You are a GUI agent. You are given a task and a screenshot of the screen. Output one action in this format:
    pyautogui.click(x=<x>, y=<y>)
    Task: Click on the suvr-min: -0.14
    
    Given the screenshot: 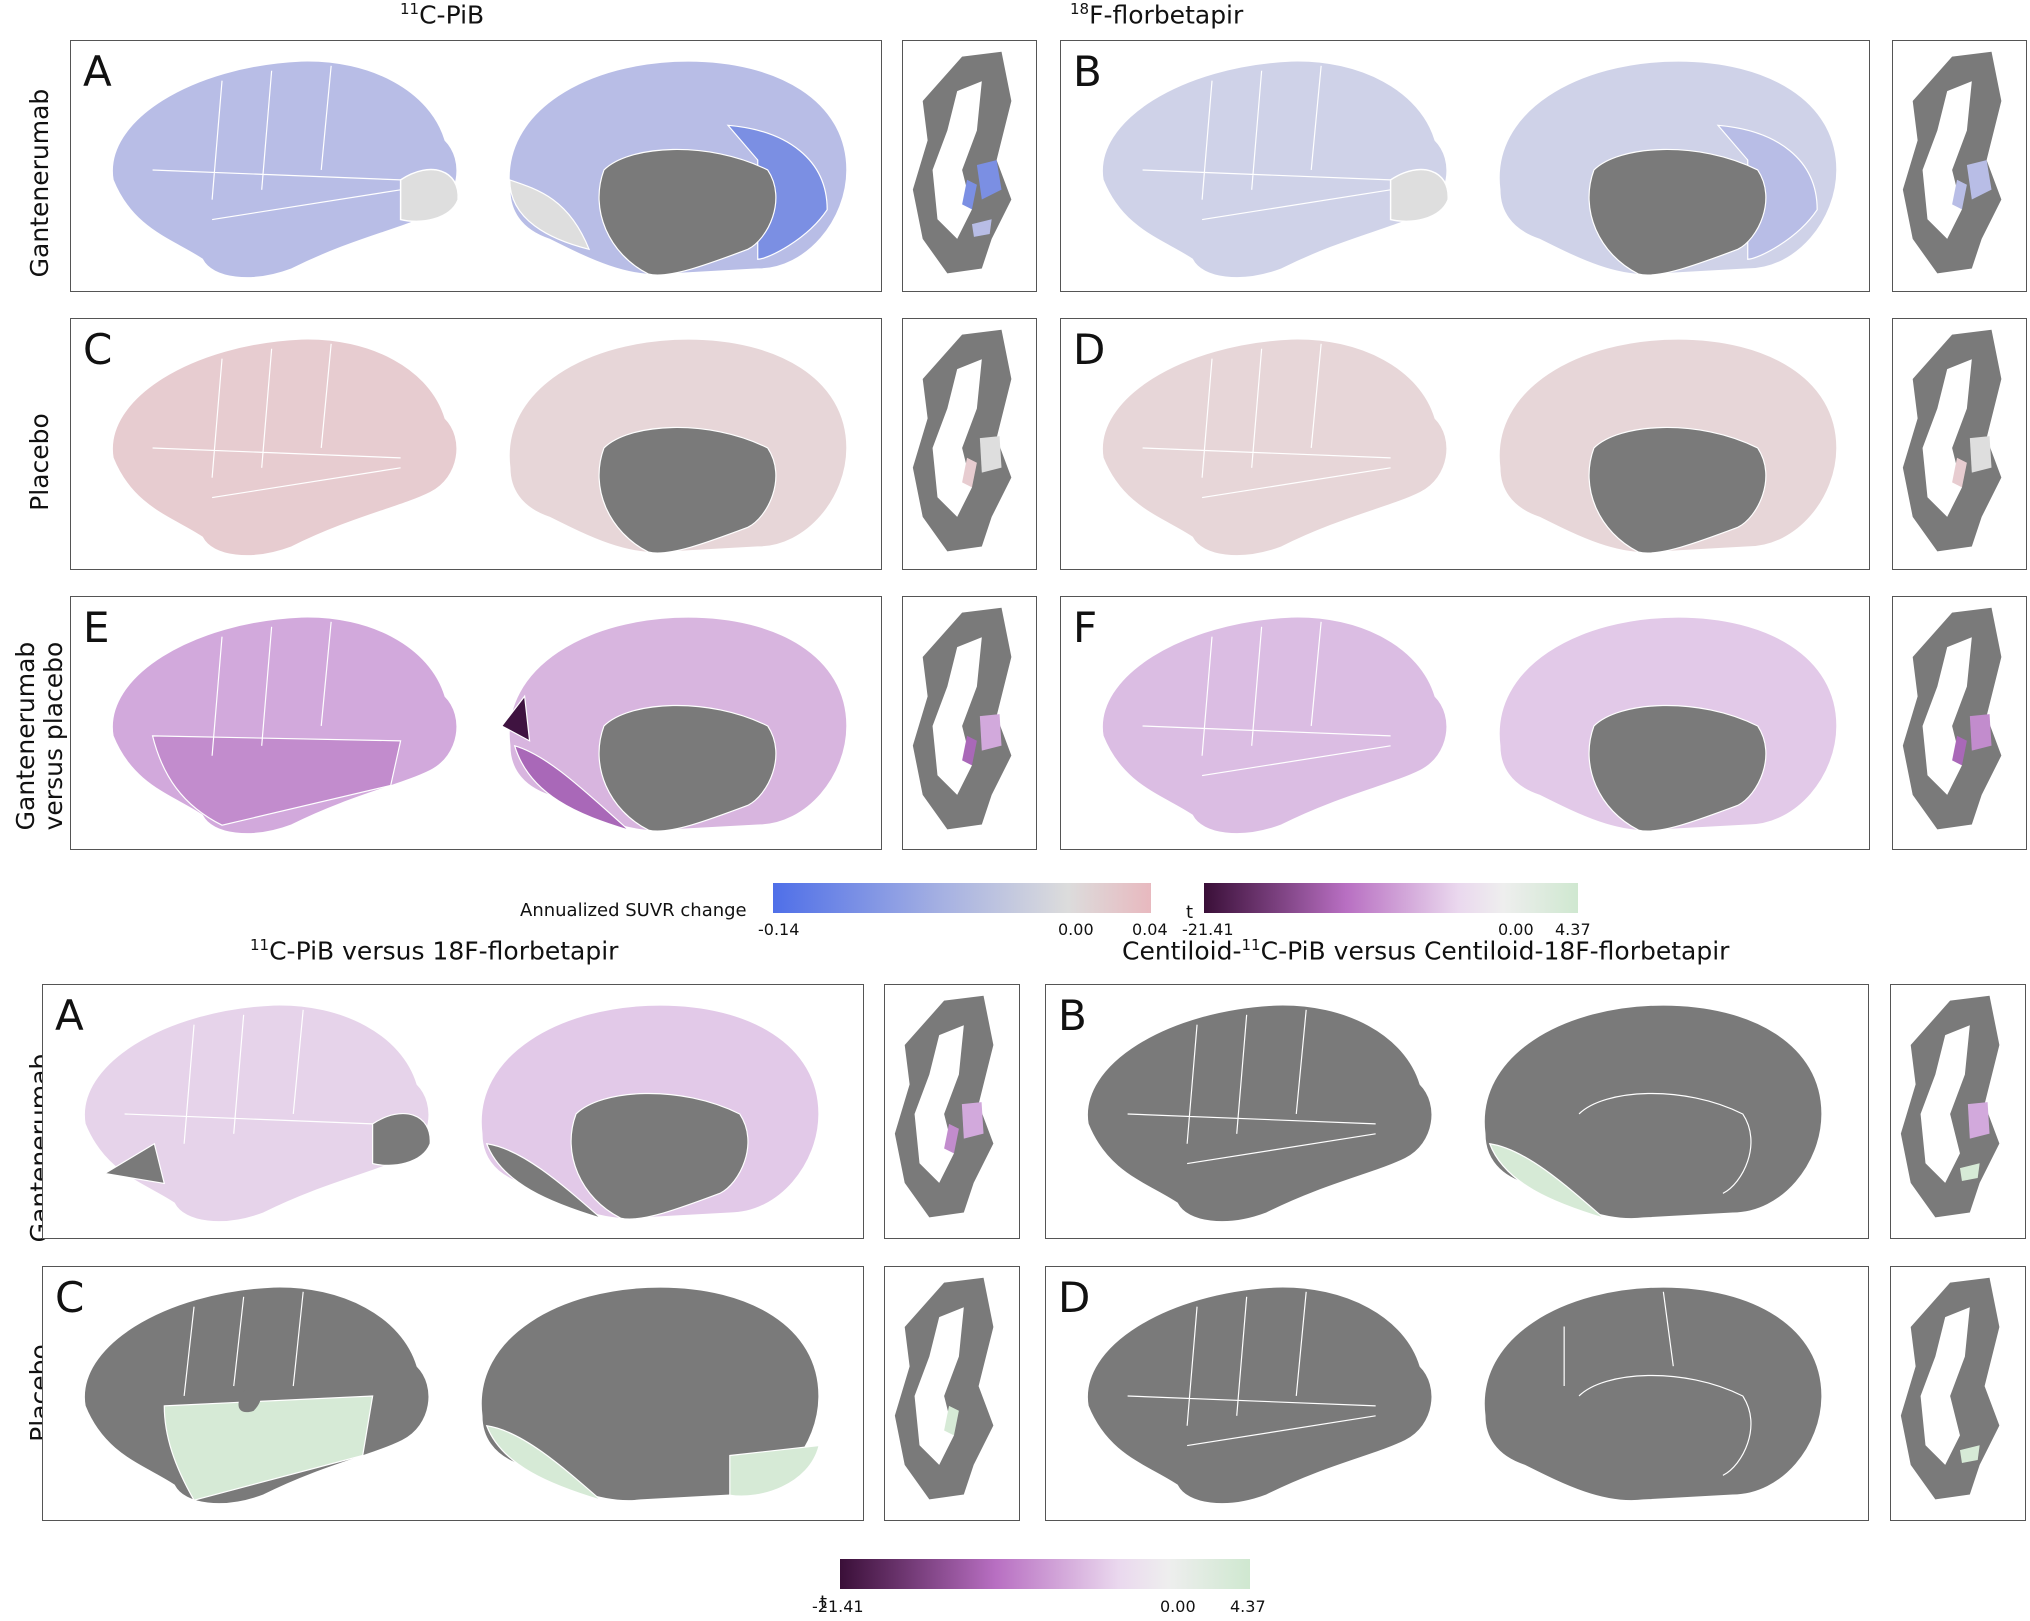 What is the action you would take?
    pyautogui.click(x=779, y=929)
    